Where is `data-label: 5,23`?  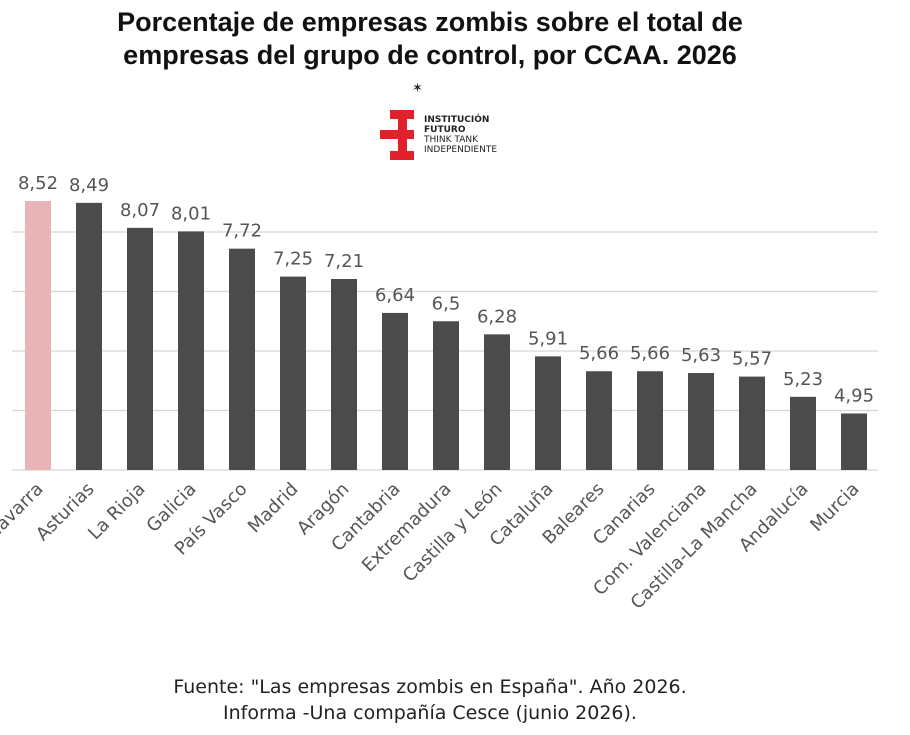 data-label: 5,23 is located at coordinates (803, 379).